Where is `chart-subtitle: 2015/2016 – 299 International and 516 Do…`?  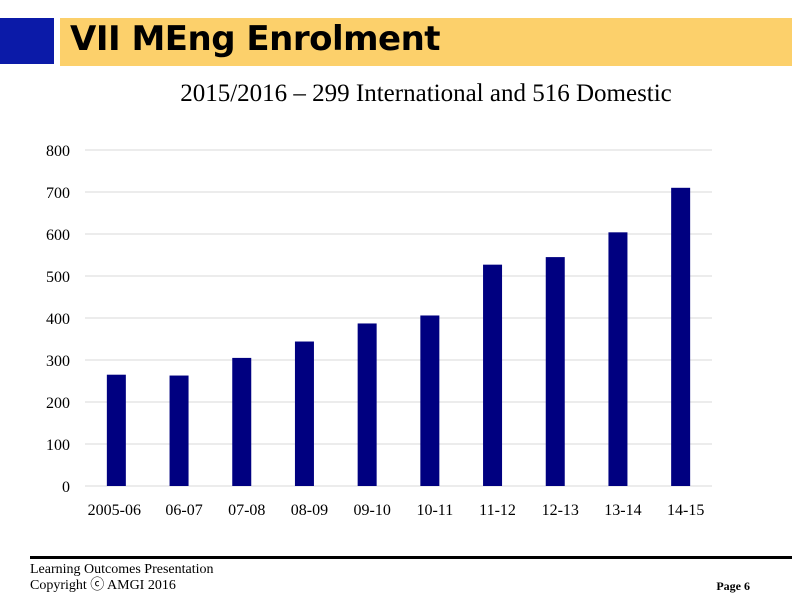 chart-subtitle: 2015/2016 – 299 International and 516 Do… is located at coordinates (426, 93).